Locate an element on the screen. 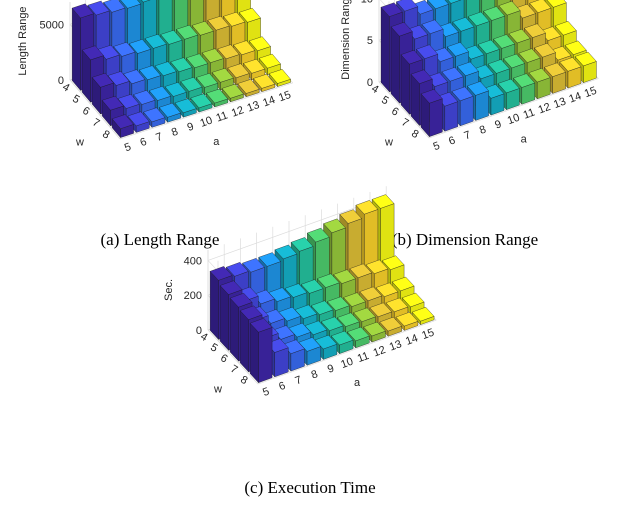 The height and width of the screenshot is (506, 618). z-tick-label: 5 is located at coordinates (370, 41).